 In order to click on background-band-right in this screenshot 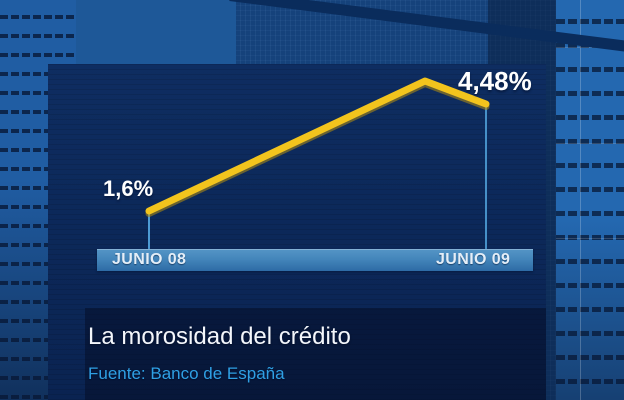, I will do `click(590, 200)`.